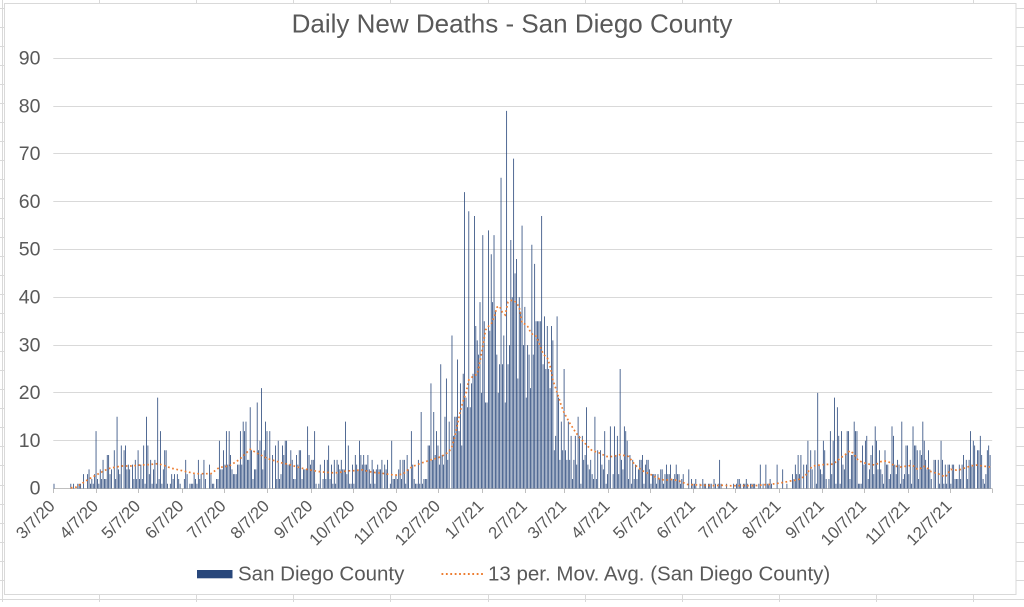  What do you see at coordinates (35, 489) in the screenshot?
I see `svg-text: 0` at bounding box center [35, 489].